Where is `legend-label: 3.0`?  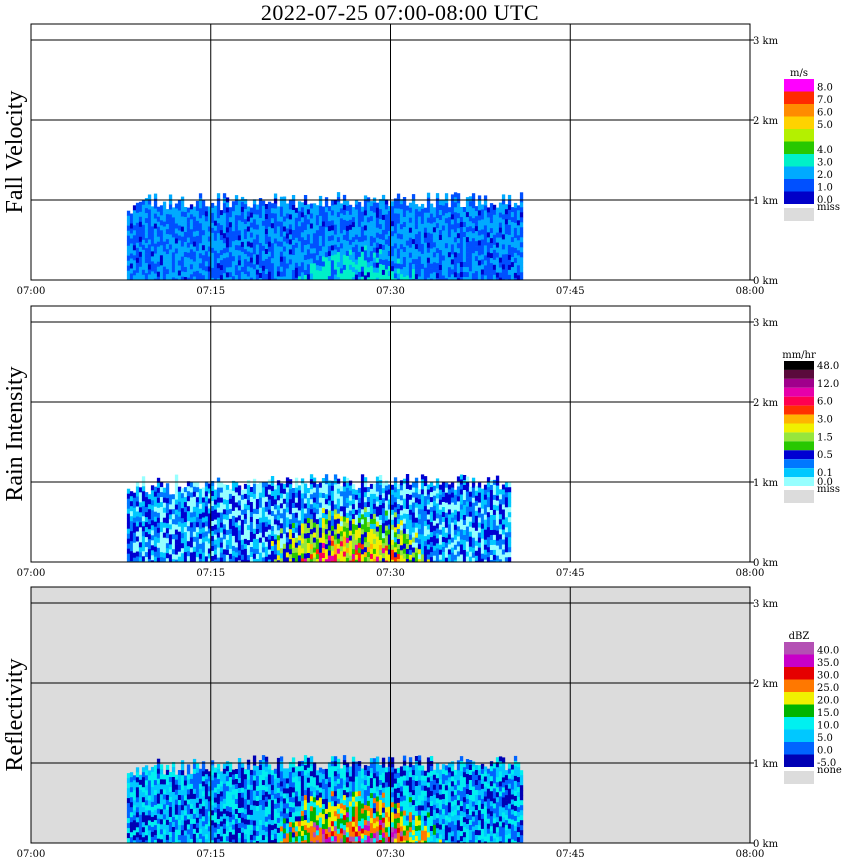
legend-label: 3.0 is located at coordinates (825, 163).